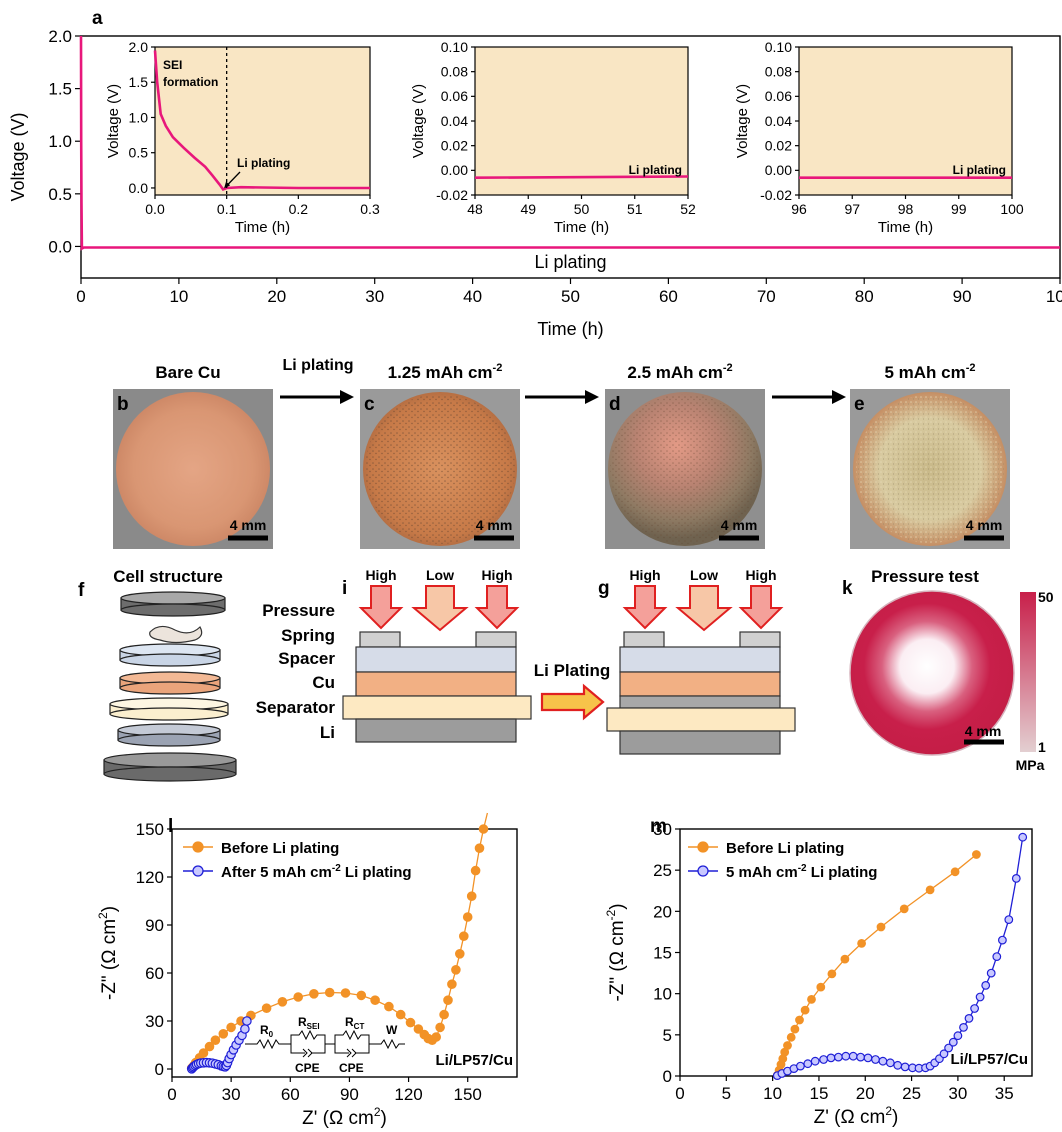 The image size is (1062, 1132). Describe the element at coordinates (728, 368) in the screenshot. I see `photo-title-2-5-sup: -2` at that location.